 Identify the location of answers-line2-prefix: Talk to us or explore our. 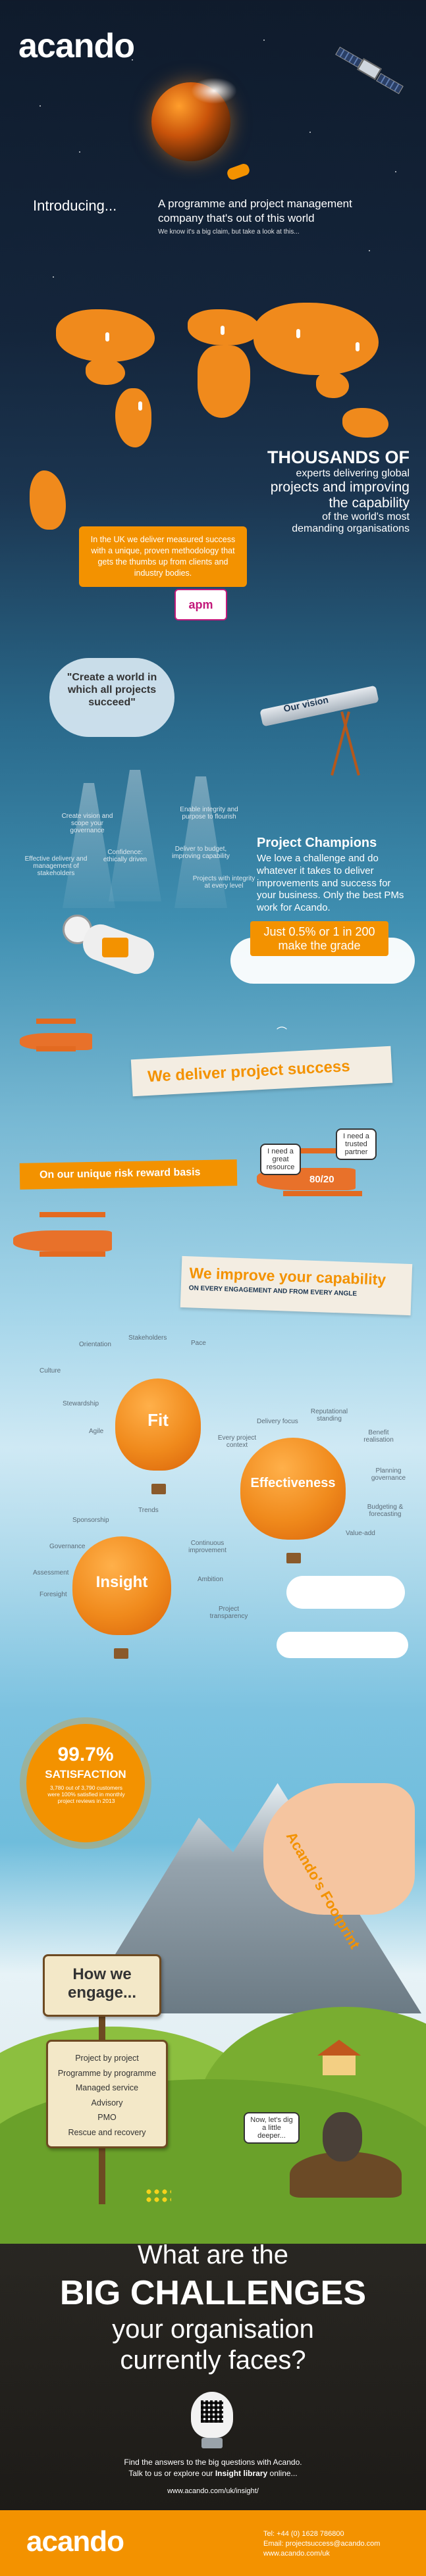
(172, 2473).